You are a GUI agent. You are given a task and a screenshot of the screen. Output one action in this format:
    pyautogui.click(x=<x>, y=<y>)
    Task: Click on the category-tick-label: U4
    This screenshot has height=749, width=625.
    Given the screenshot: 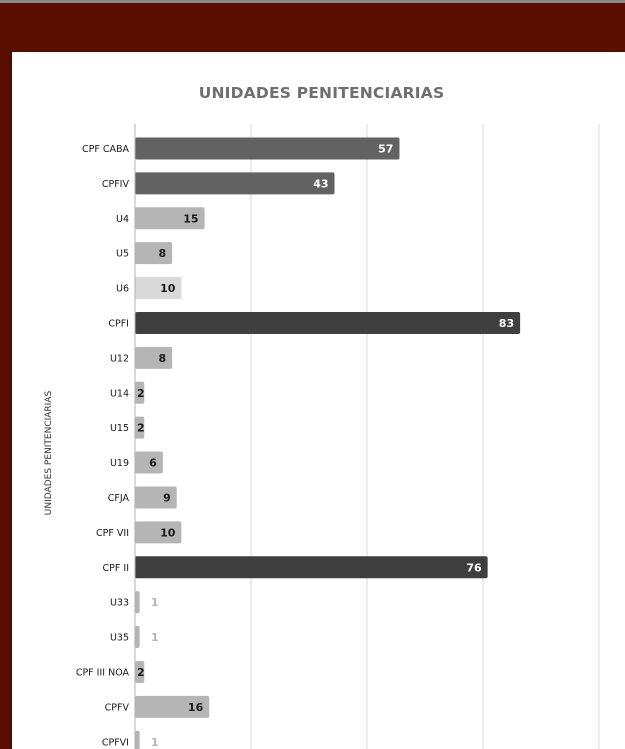 What is the action you would take?
    pyautogui.click(x=122, y=219)
    